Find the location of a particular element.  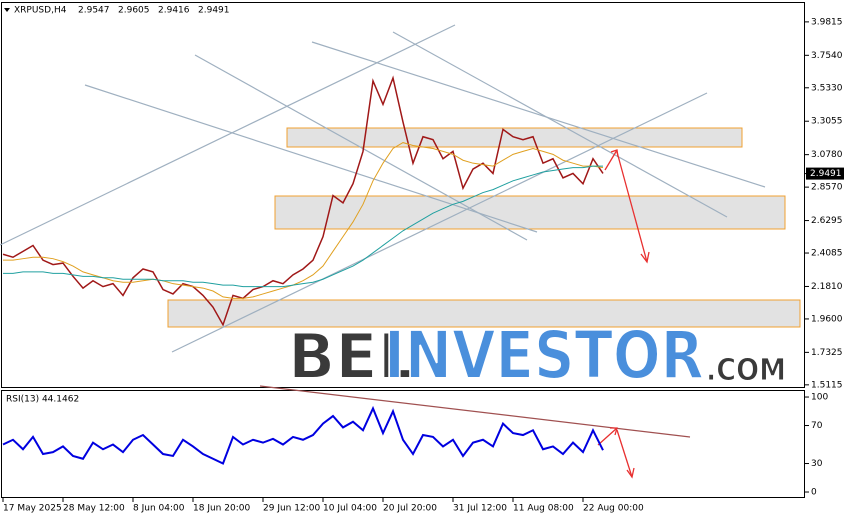

x-tick-label: 11 Aug 08:00 is located at coordinates (543, 509).